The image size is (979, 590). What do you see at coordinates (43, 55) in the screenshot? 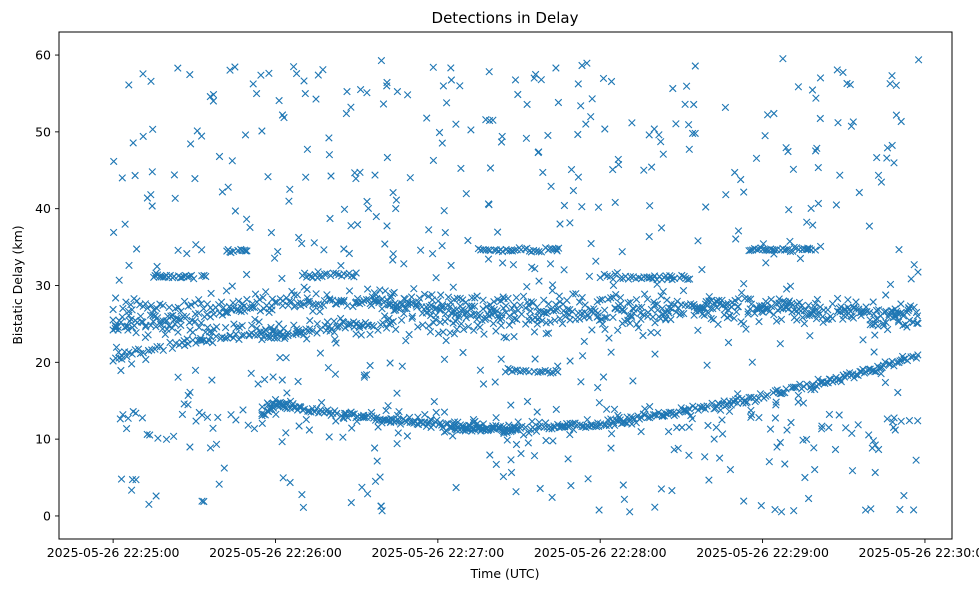
I see `y-tick-label: 60` at bounding box center [43, 55].